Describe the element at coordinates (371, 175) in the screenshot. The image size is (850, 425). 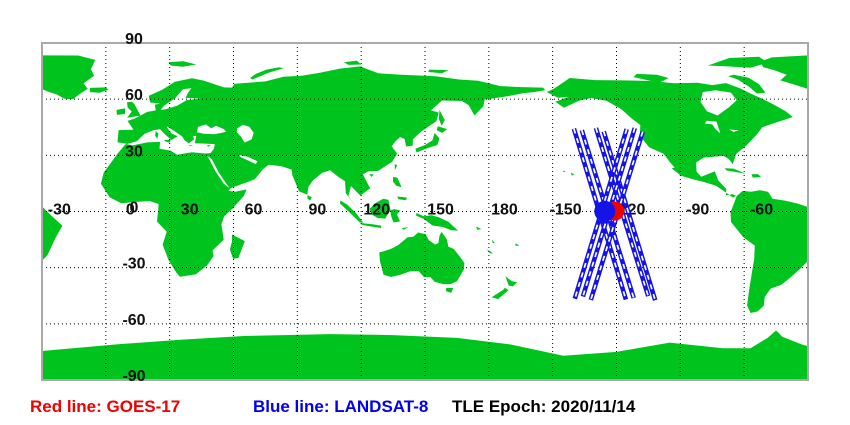
I see `hainan` at that location.